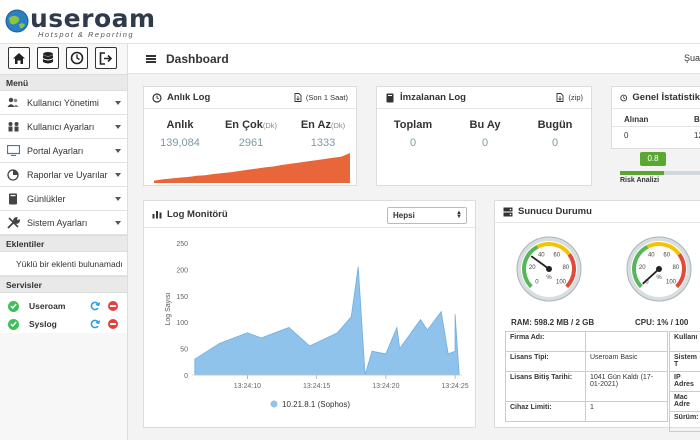  Describe the element at coordinates (427, 215) in the screenshot. I see `log-source-select: Hepsi ▲ ▼` at that location.